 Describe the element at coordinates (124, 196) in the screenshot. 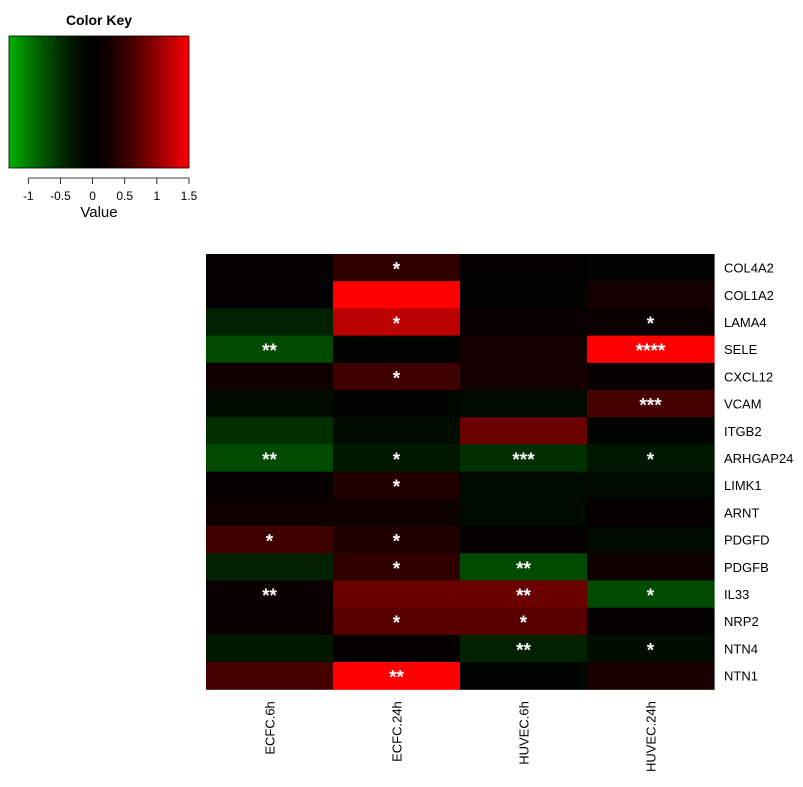

I see `color-key-tick-label: 0.5` at that location.